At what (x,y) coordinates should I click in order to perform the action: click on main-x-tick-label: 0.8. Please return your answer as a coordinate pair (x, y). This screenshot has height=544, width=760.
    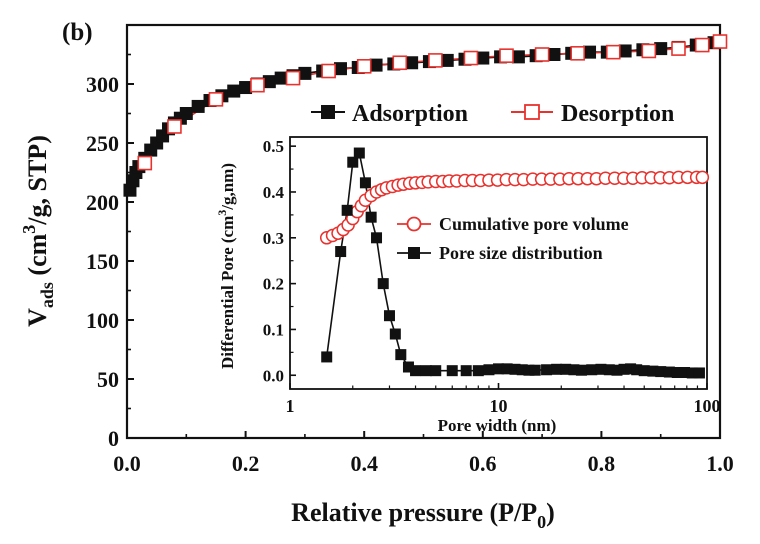
    Looking at the image, I should click on (602, 463).